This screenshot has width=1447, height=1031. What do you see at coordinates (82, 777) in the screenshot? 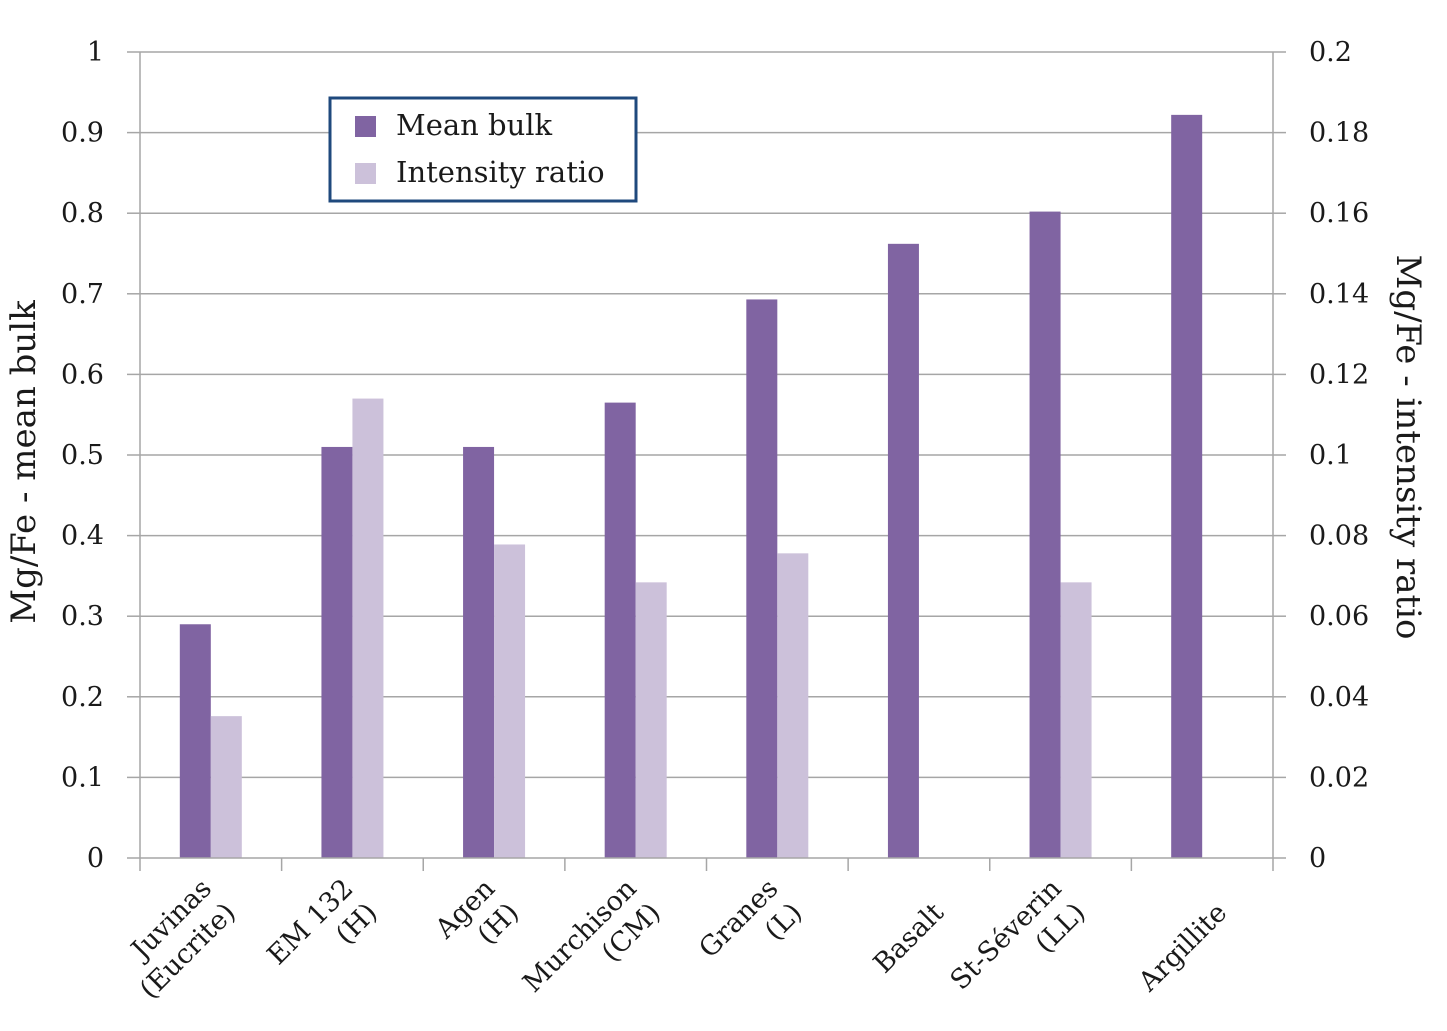
I see `left-axis-tick-label: 0.1` at bounding box center [82, 777].